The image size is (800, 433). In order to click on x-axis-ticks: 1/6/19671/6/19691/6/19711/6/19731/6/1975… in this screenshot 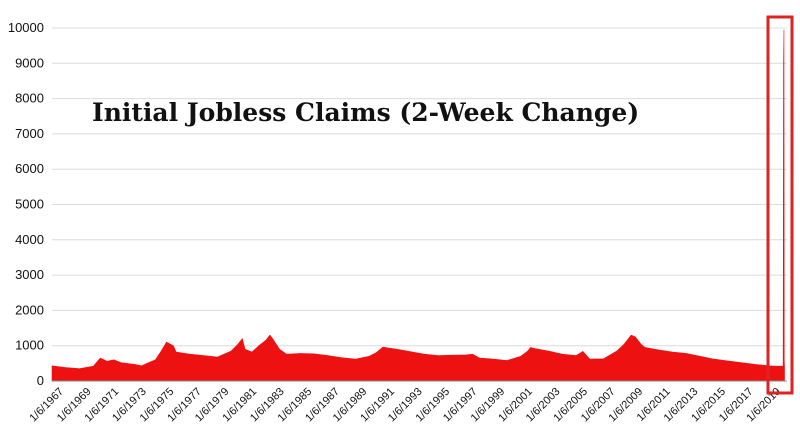, I will do `click(405, 405)`.